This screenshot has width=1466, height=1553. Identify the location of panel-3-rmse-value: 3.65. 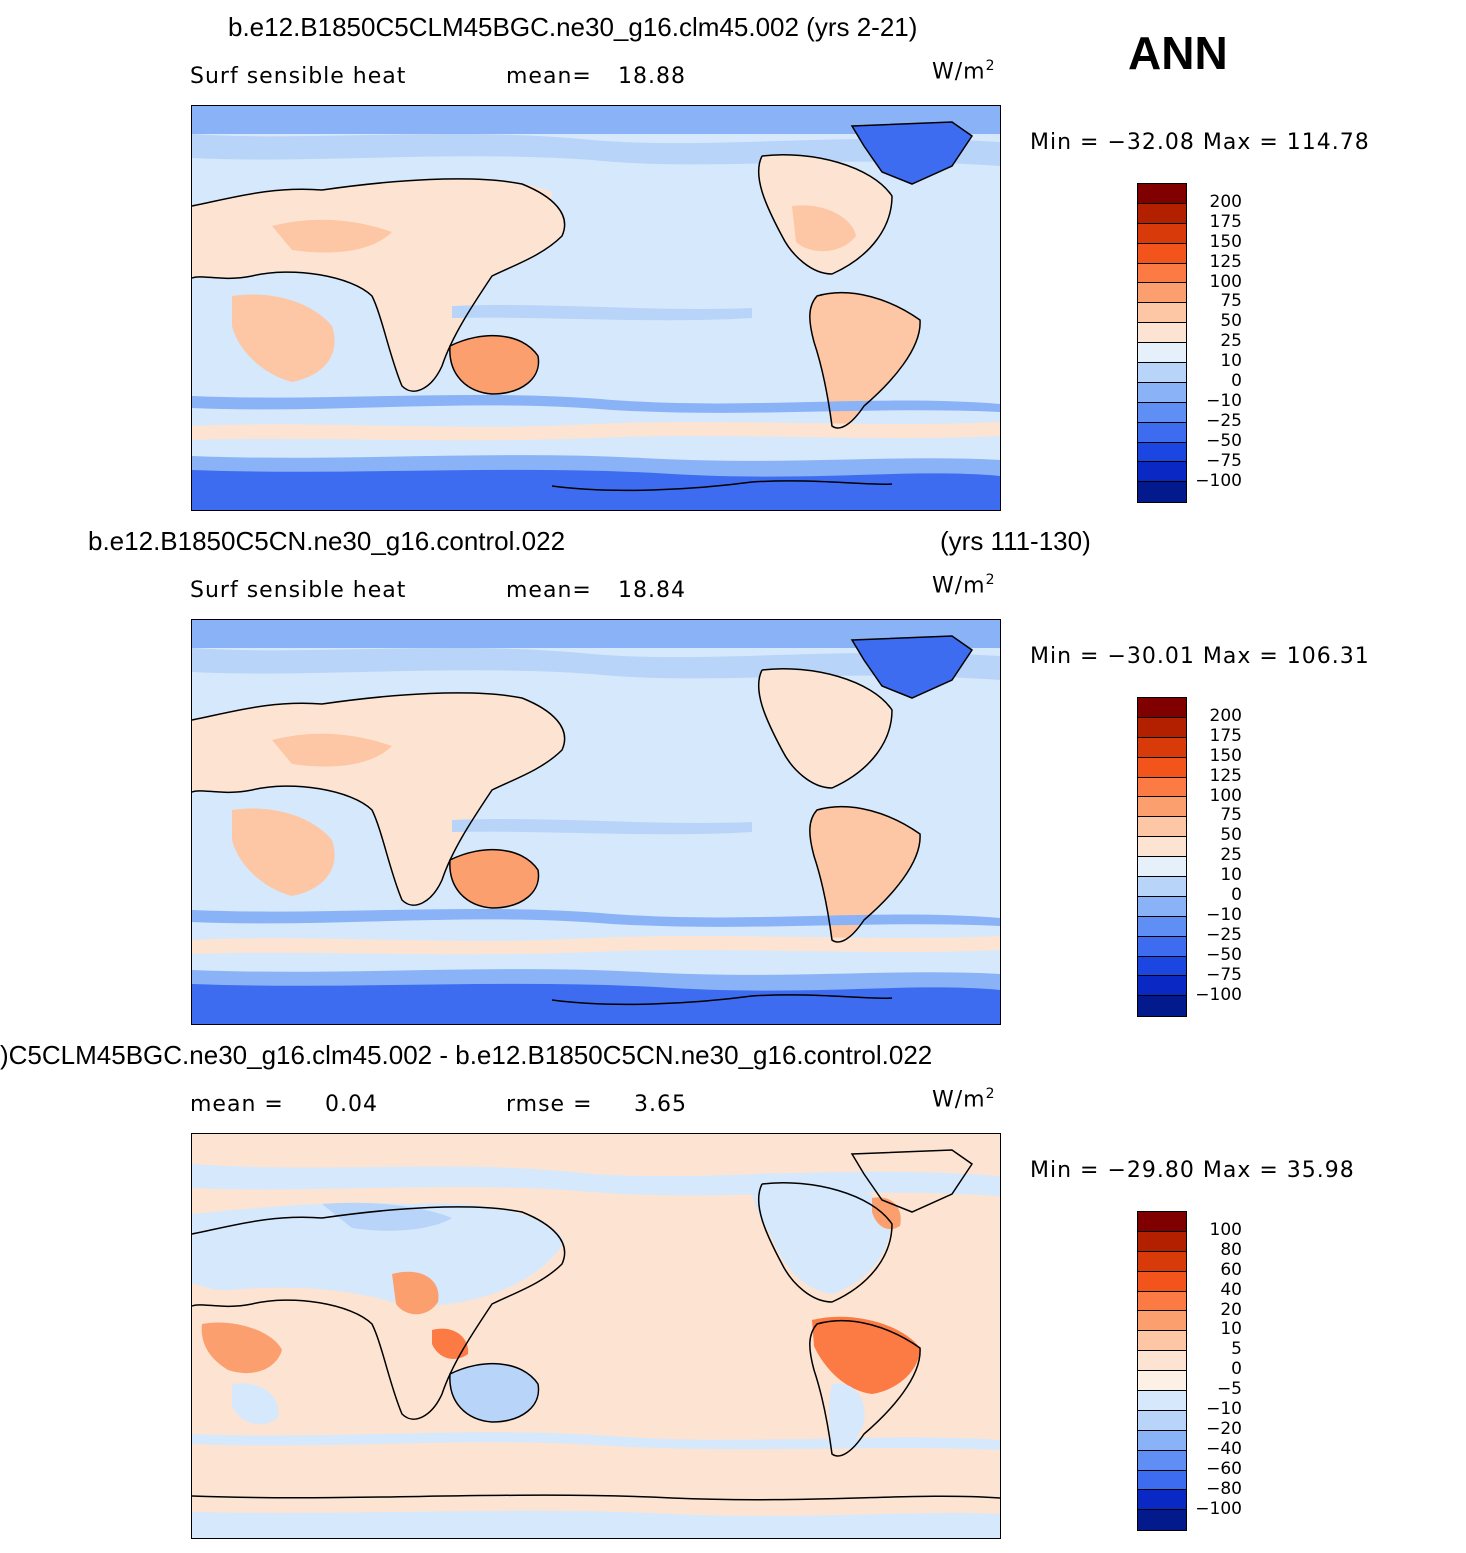
(660, 1104).